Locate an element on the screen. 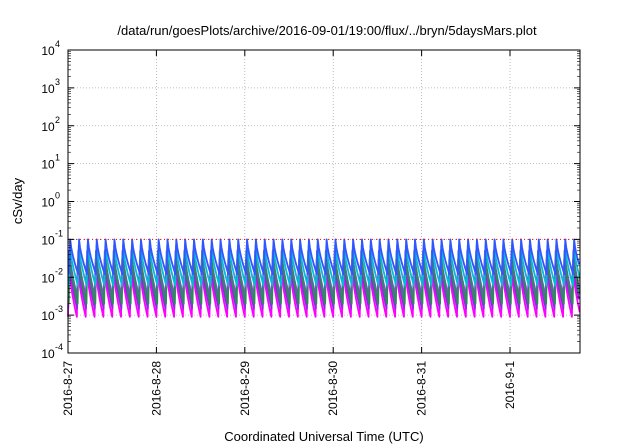  x-tick-label: 2016-8-30 is located at coordinates (333, 388).